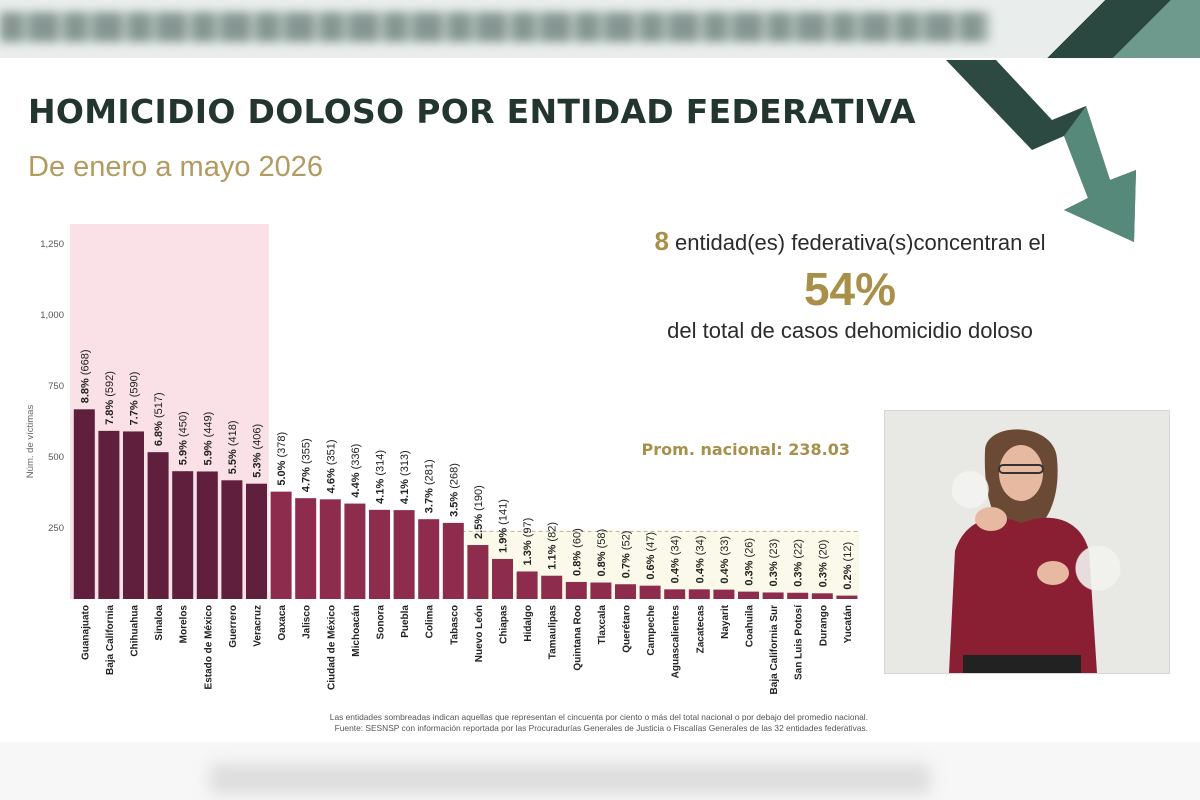  What do you see at coordinates (848, 624) in the screenshot?
I see `category-label: Yucatán` at bounding box center [848, 624].